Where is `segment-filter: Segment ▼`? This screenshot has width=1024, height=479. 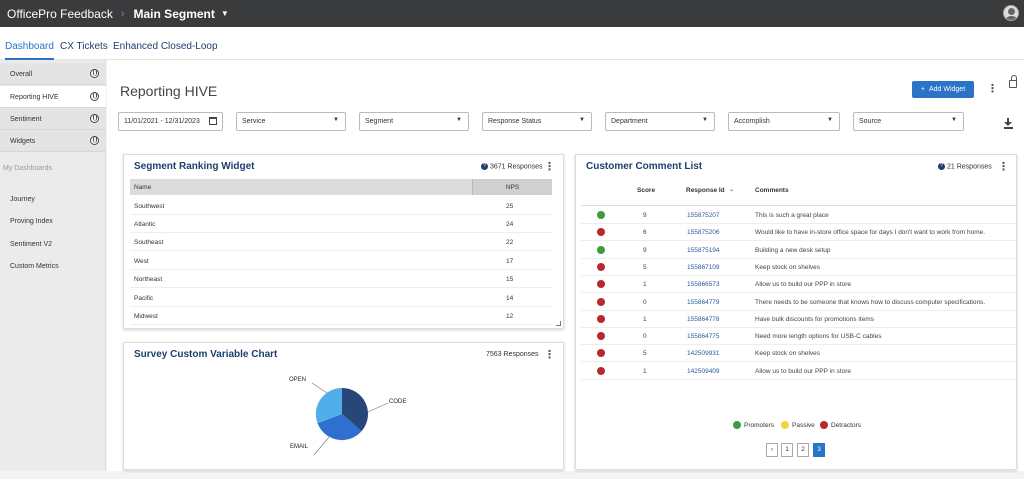
segment-filter: Segment ▼ is located at coordinates (414, 121).